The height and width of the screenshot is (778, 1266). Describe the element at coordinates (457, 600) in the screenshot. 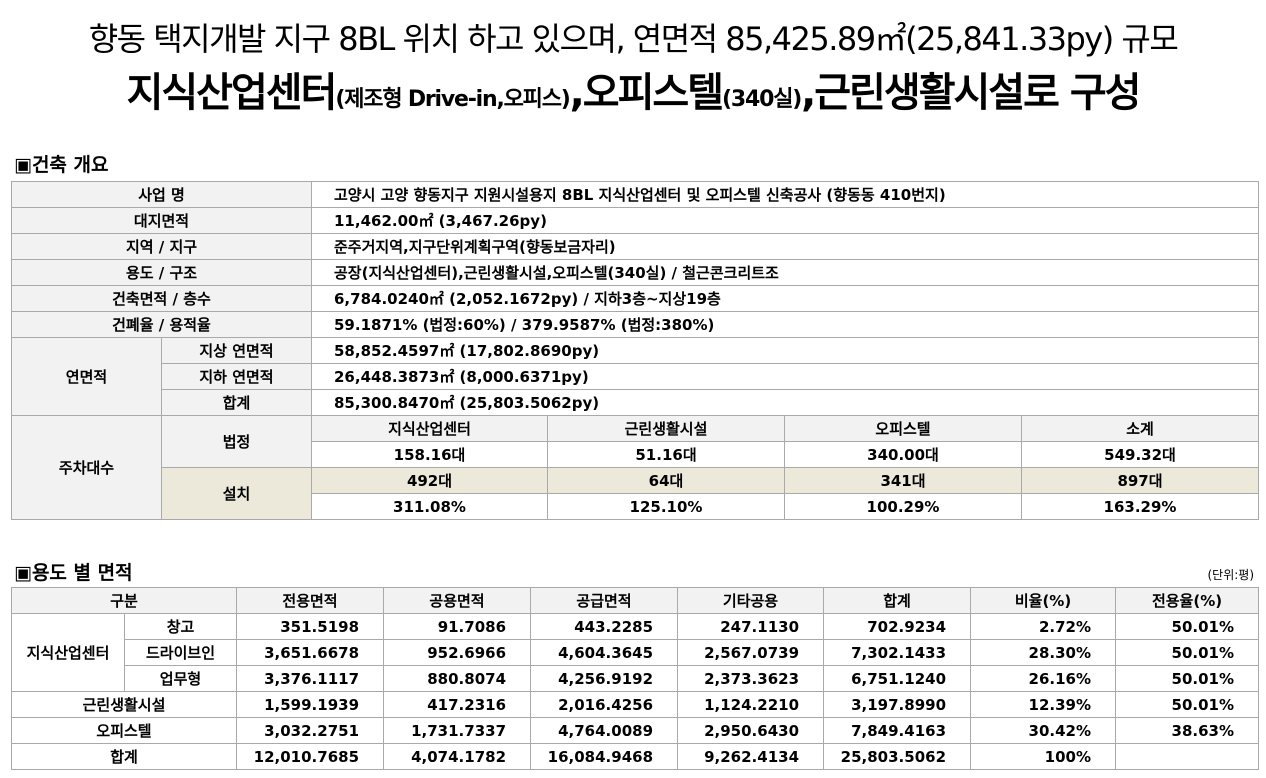

I see `column-header: 공용면적` at that location.